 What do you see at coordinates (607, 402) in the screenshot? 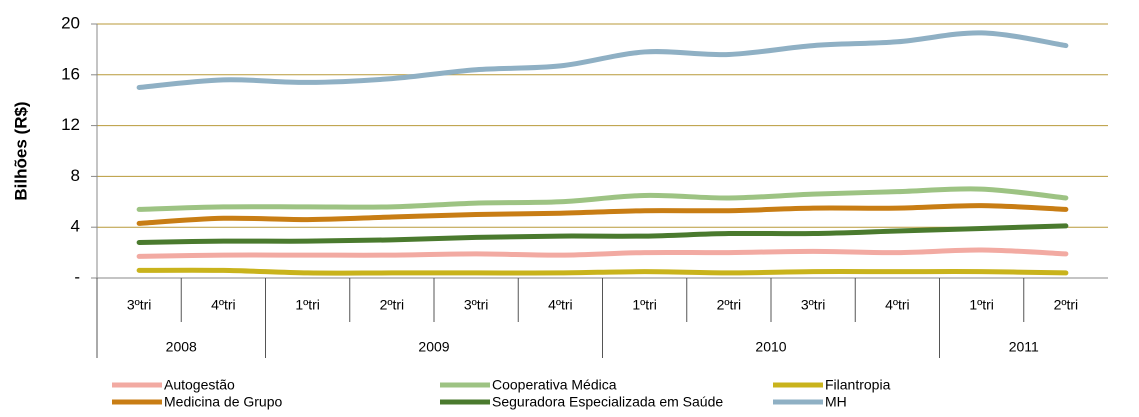
I see `legend-label: Seguradora Especializada em Saúde` at bounding box center [607, 402].